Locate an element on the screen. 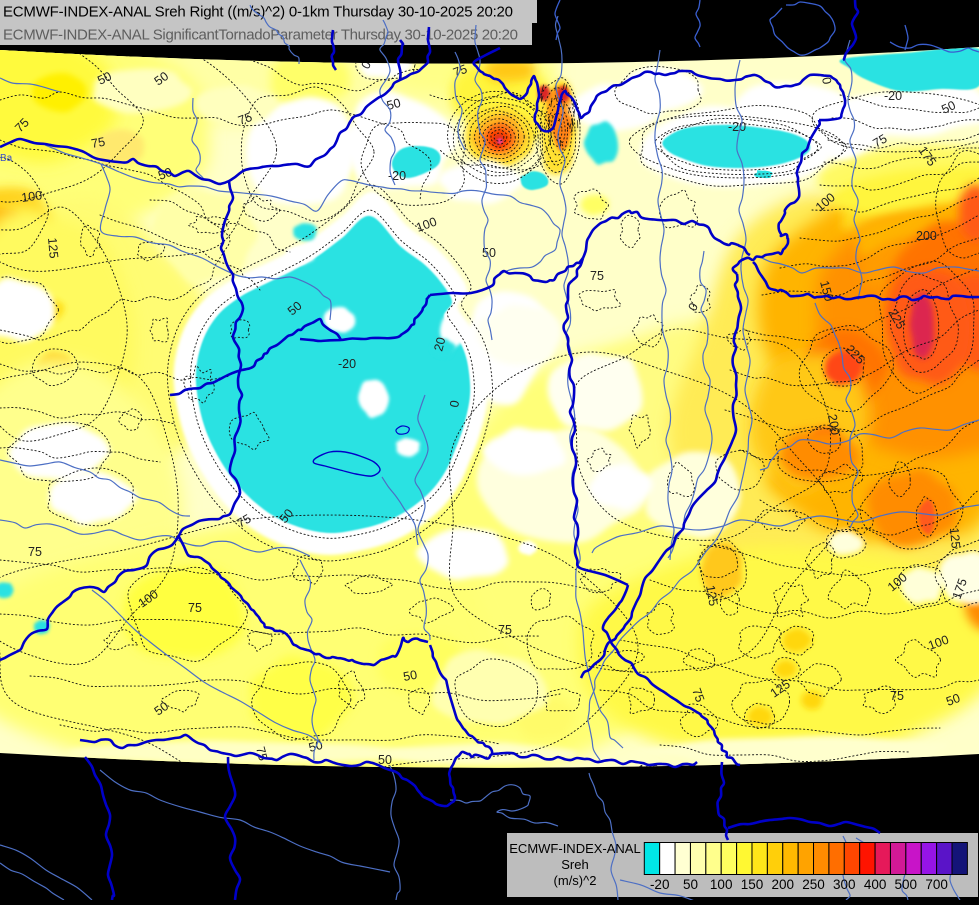 This screenshot has height=905, width=979. svg-text: Sreh is located at coordinates (574, 864).